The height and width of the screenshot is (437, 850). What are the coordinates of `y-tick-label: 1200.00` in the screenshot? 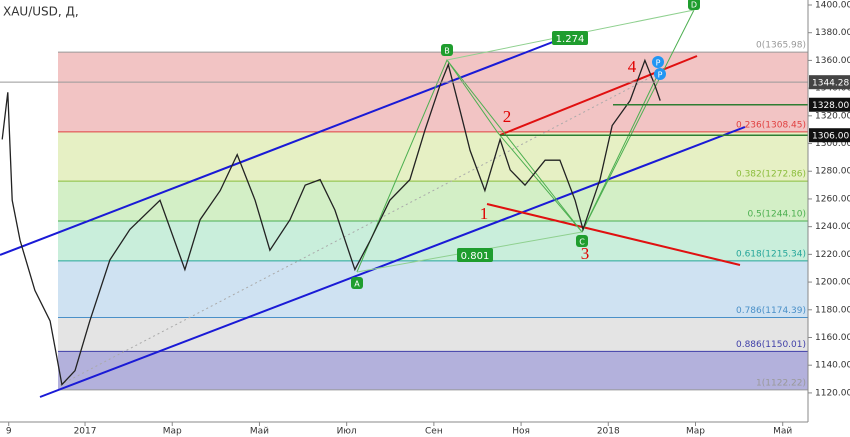 It's located at (832, 283).